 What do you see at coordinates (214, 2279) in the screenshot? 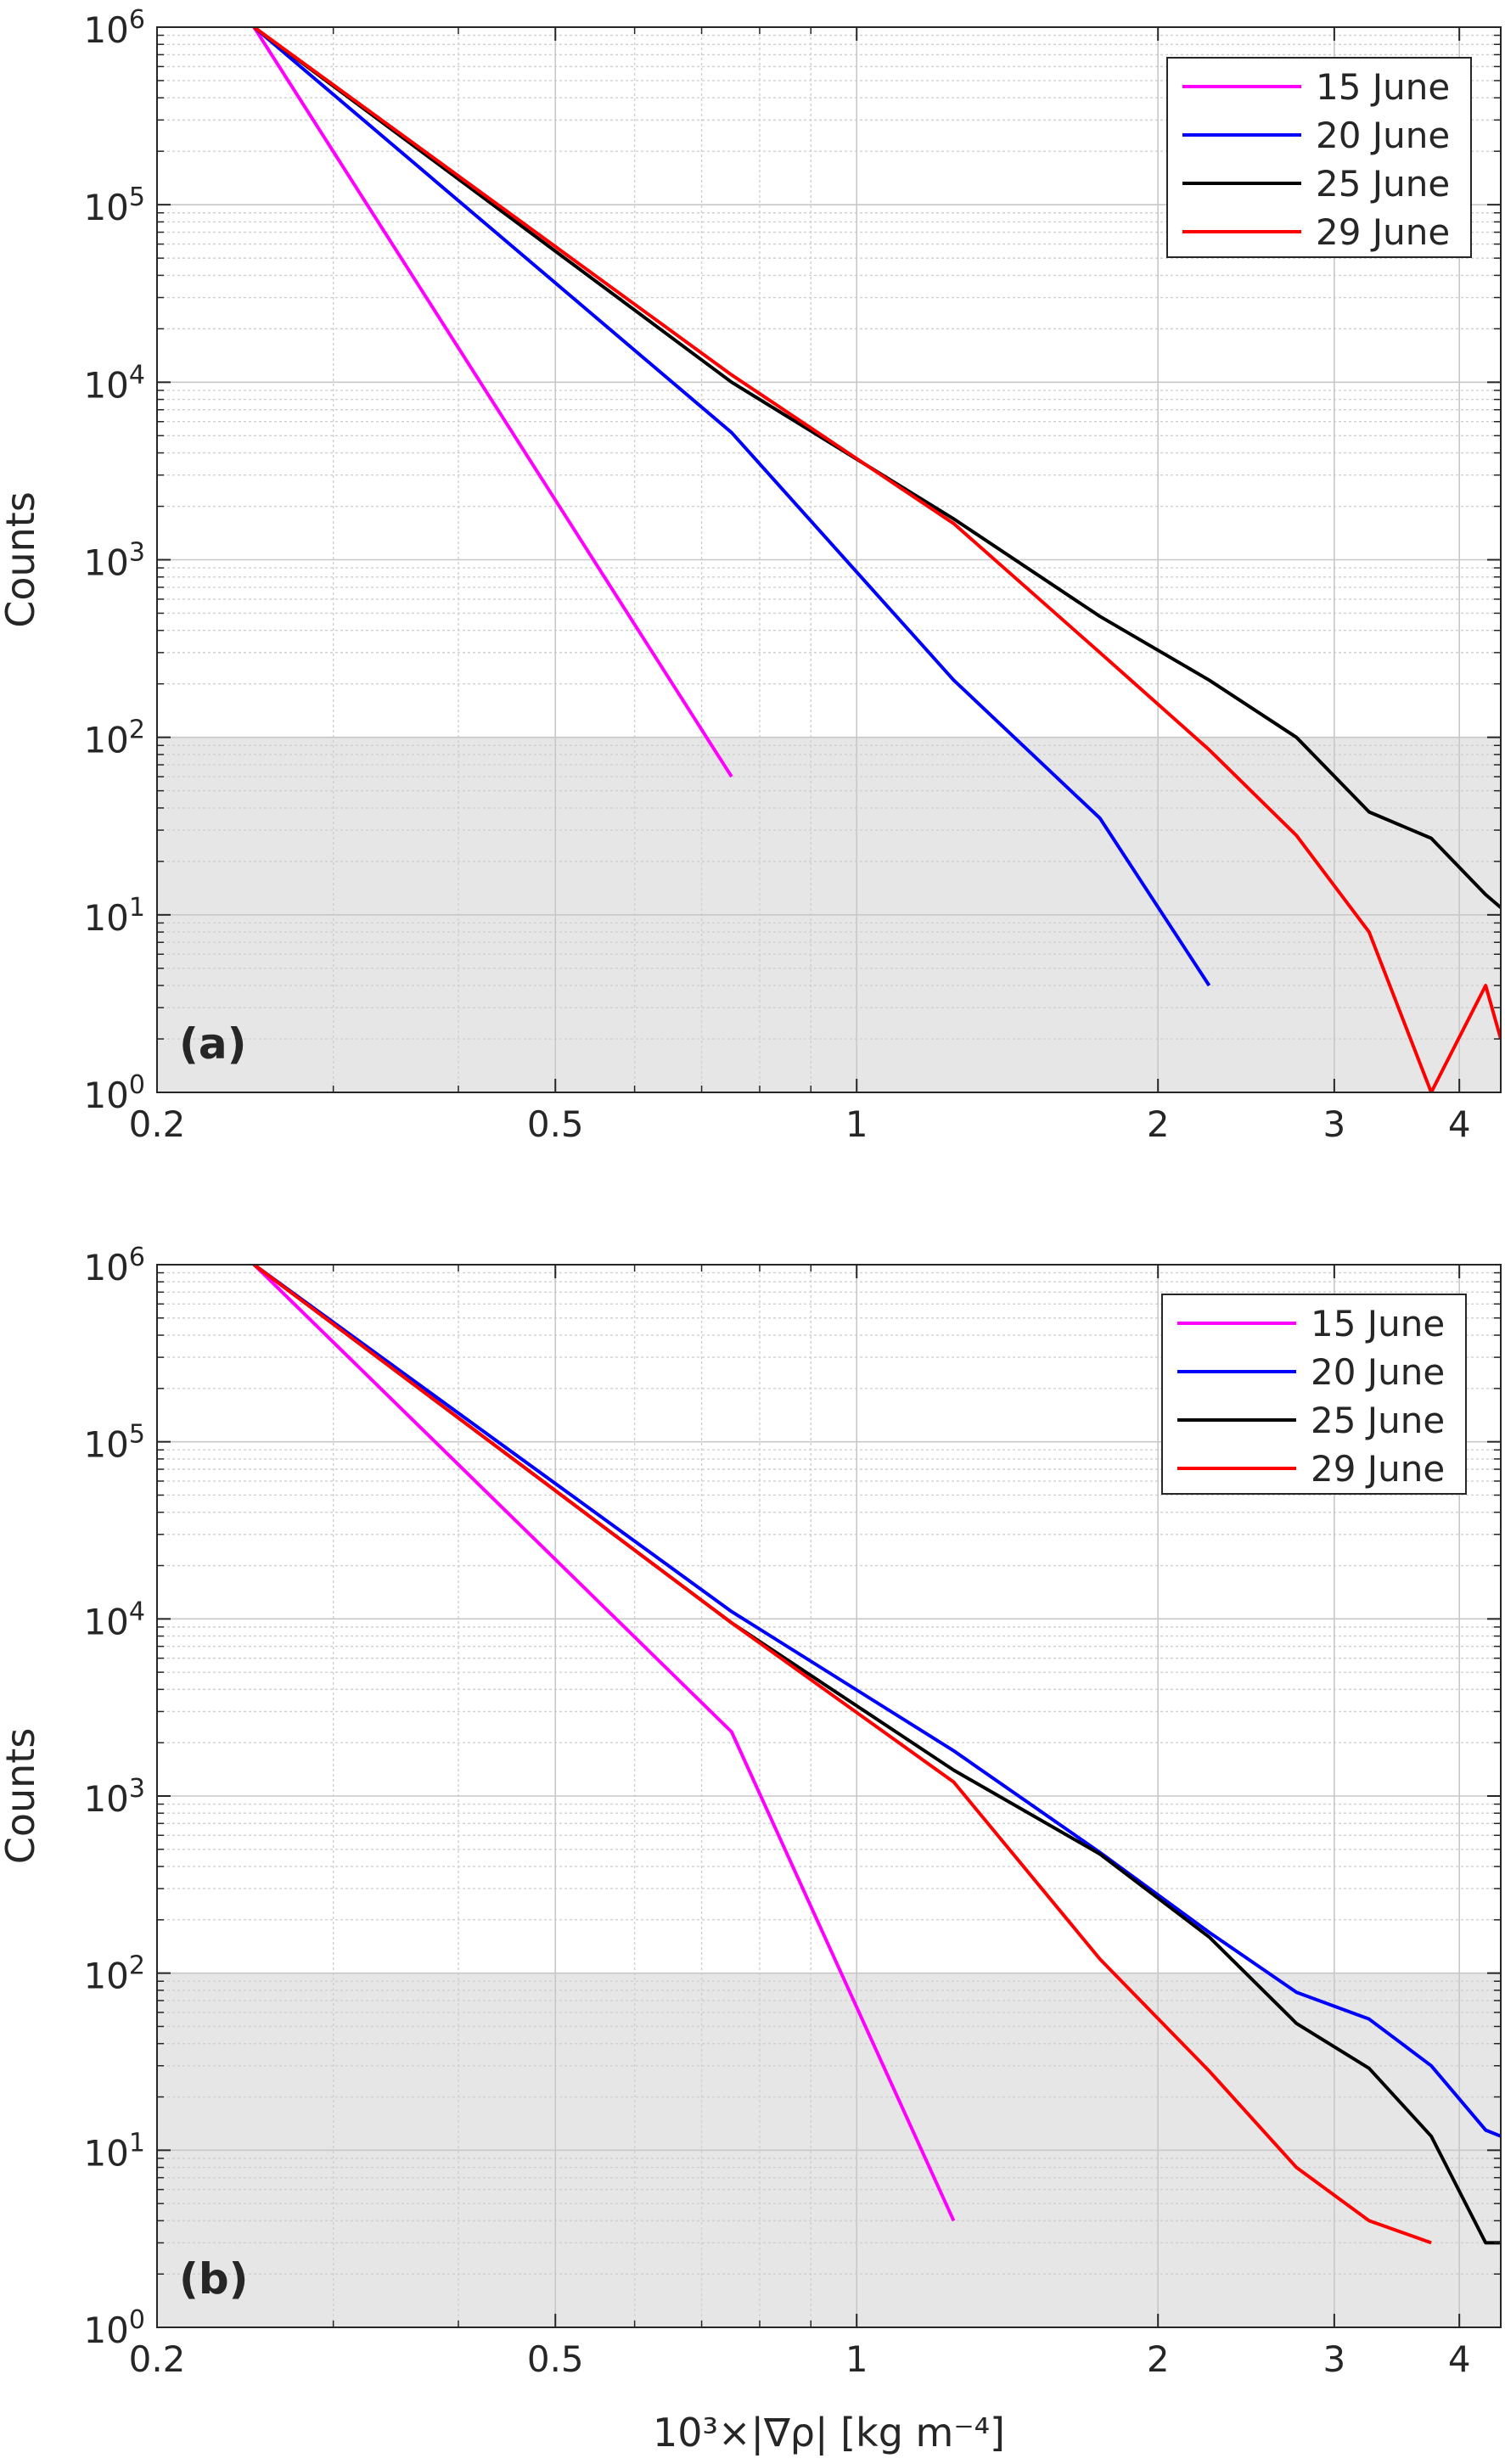
I see `panel-label: (b)` at bounding box center [214, 2279].